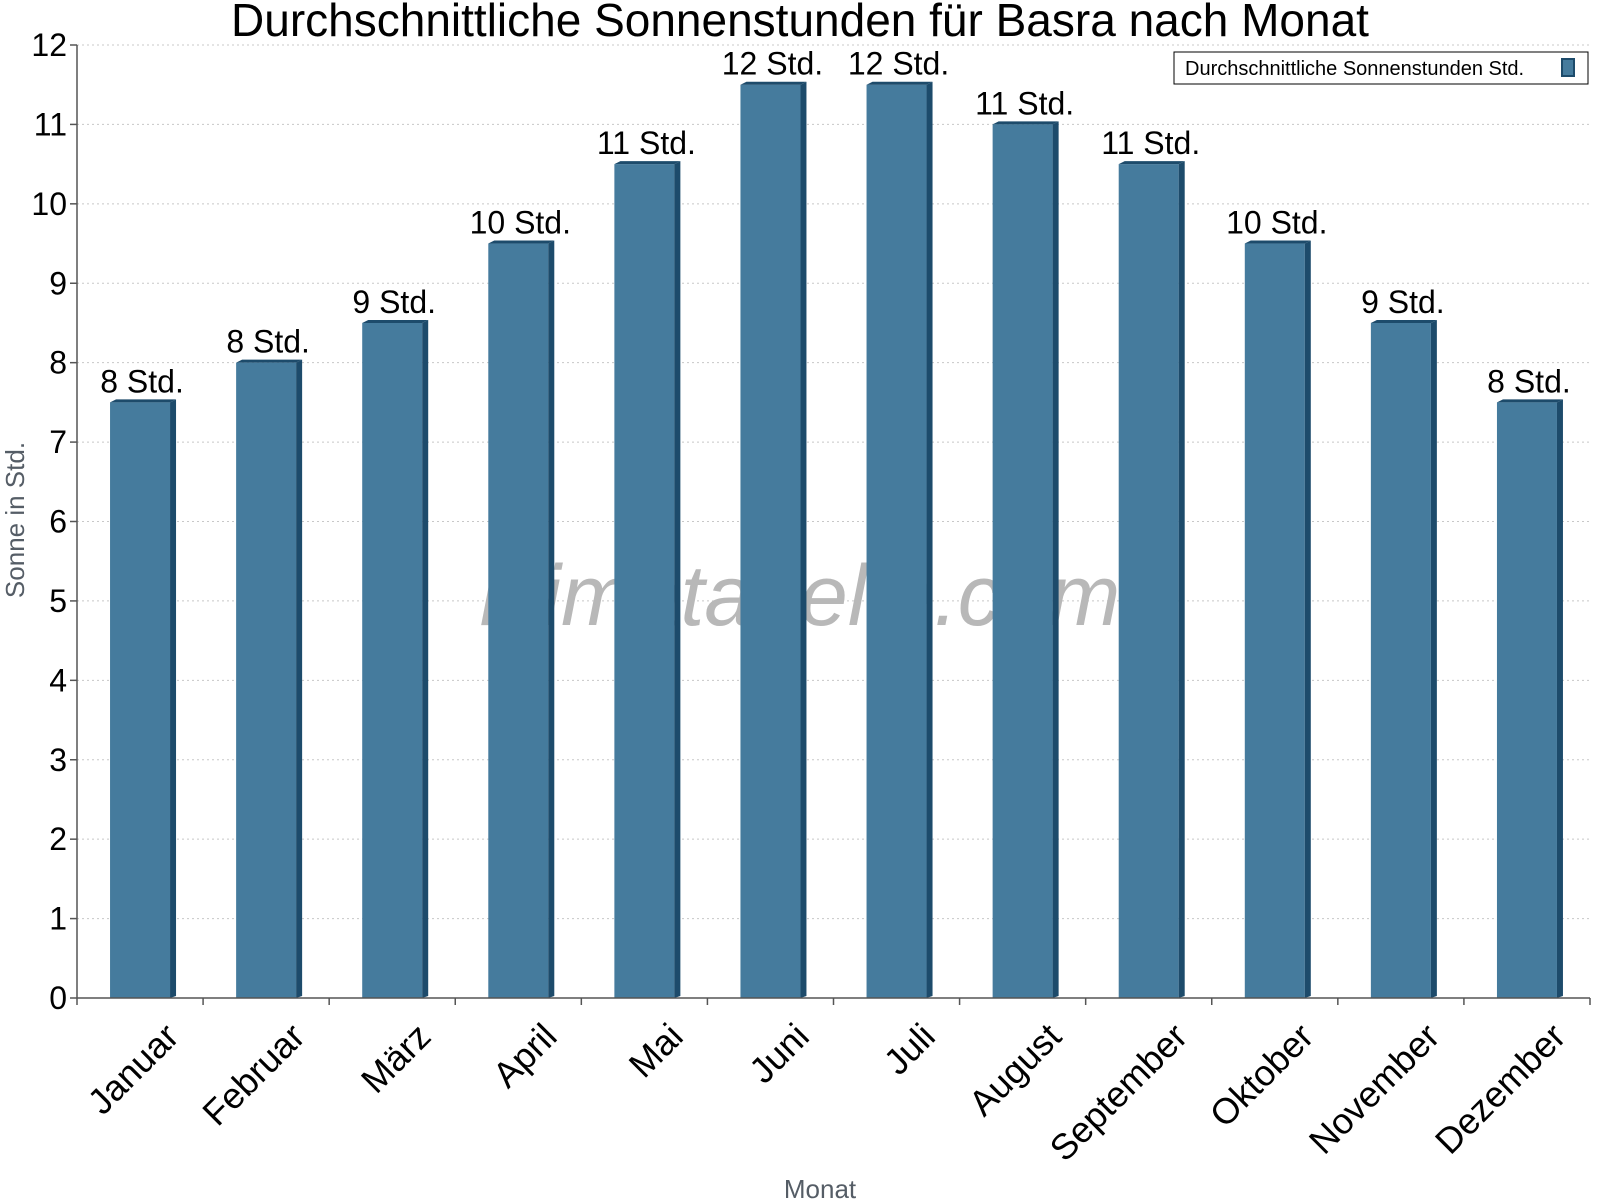 The image size is (1600, 1200). Describe the element at coordinates (50, 124) in the screenshot. I see `y-tick-label: 11` at that location.